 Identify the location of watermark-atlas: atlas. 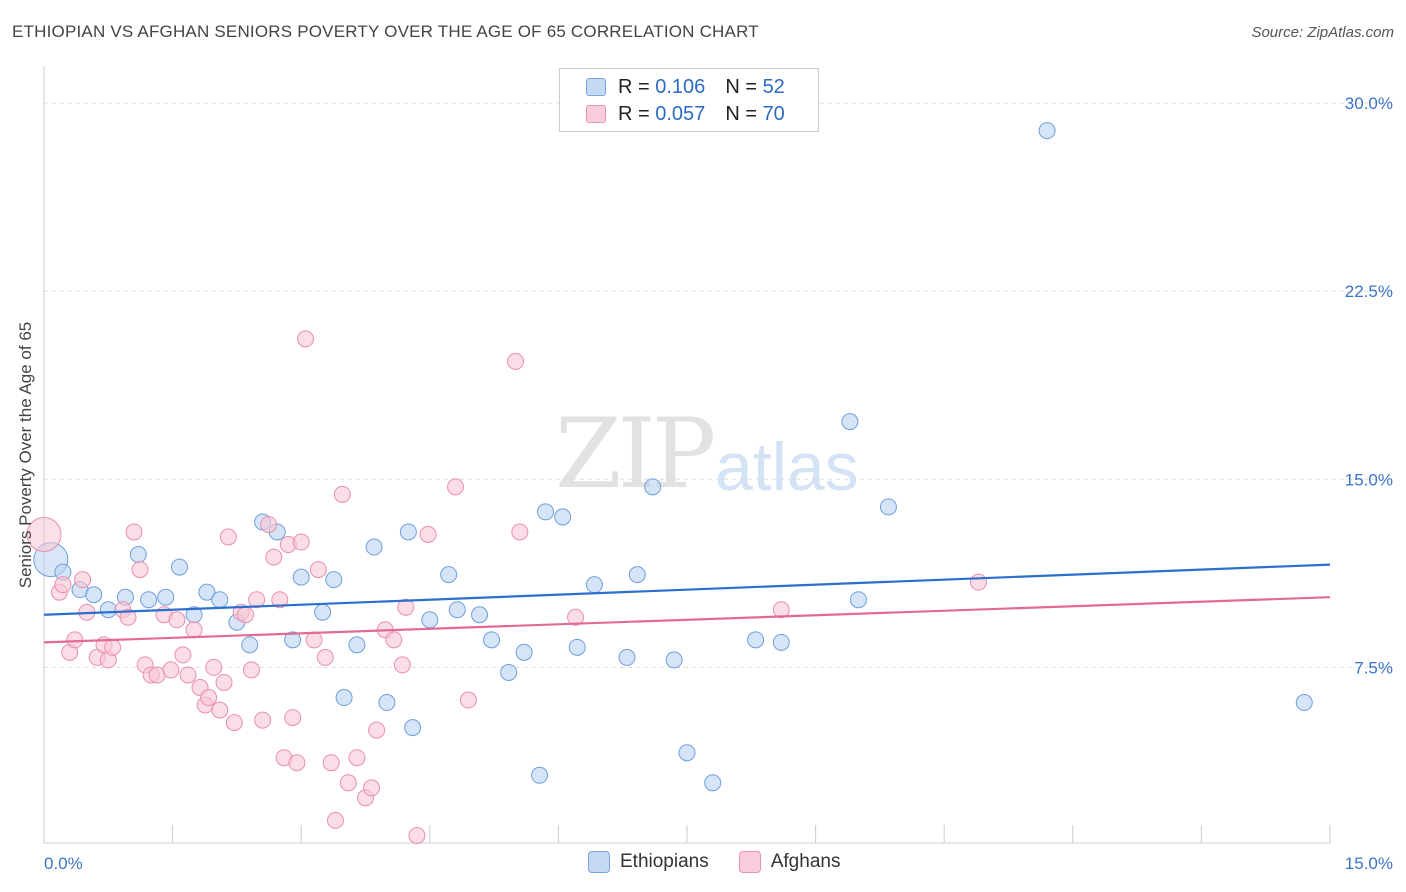
(787, 467).